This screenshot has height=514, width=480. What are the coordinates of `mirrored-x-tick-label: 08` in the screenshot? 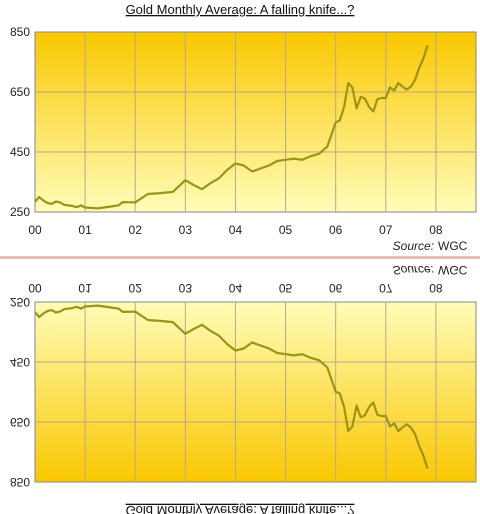 It's located at (436, 288).